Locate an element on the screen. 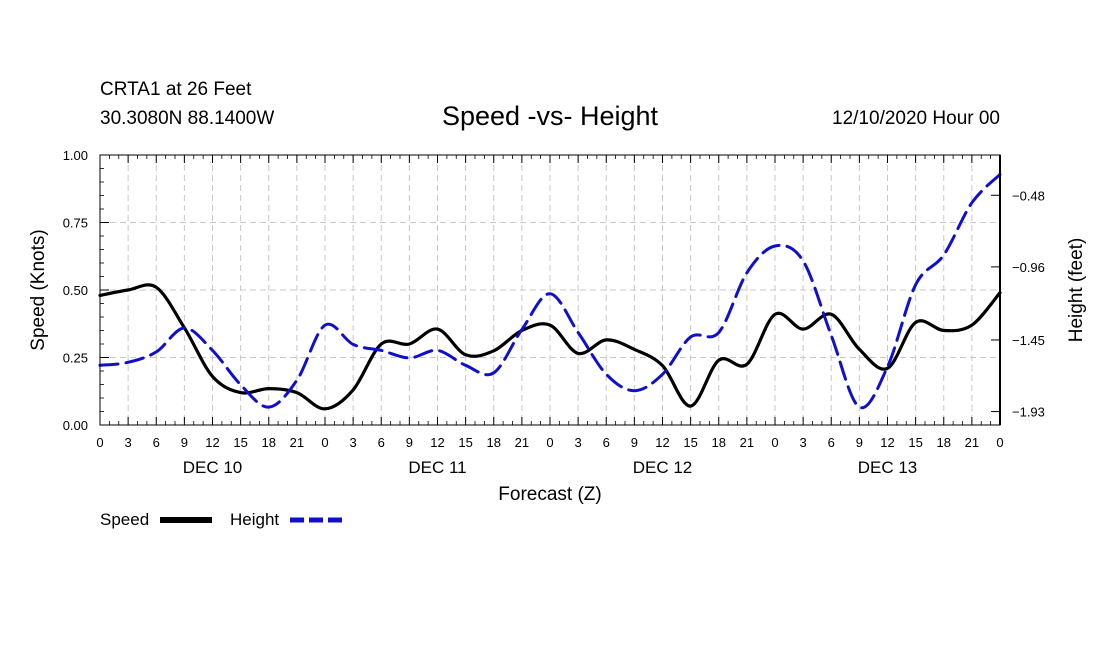  y-axis-label-left: Speed (Knots) is located at coordinates (38, 289).